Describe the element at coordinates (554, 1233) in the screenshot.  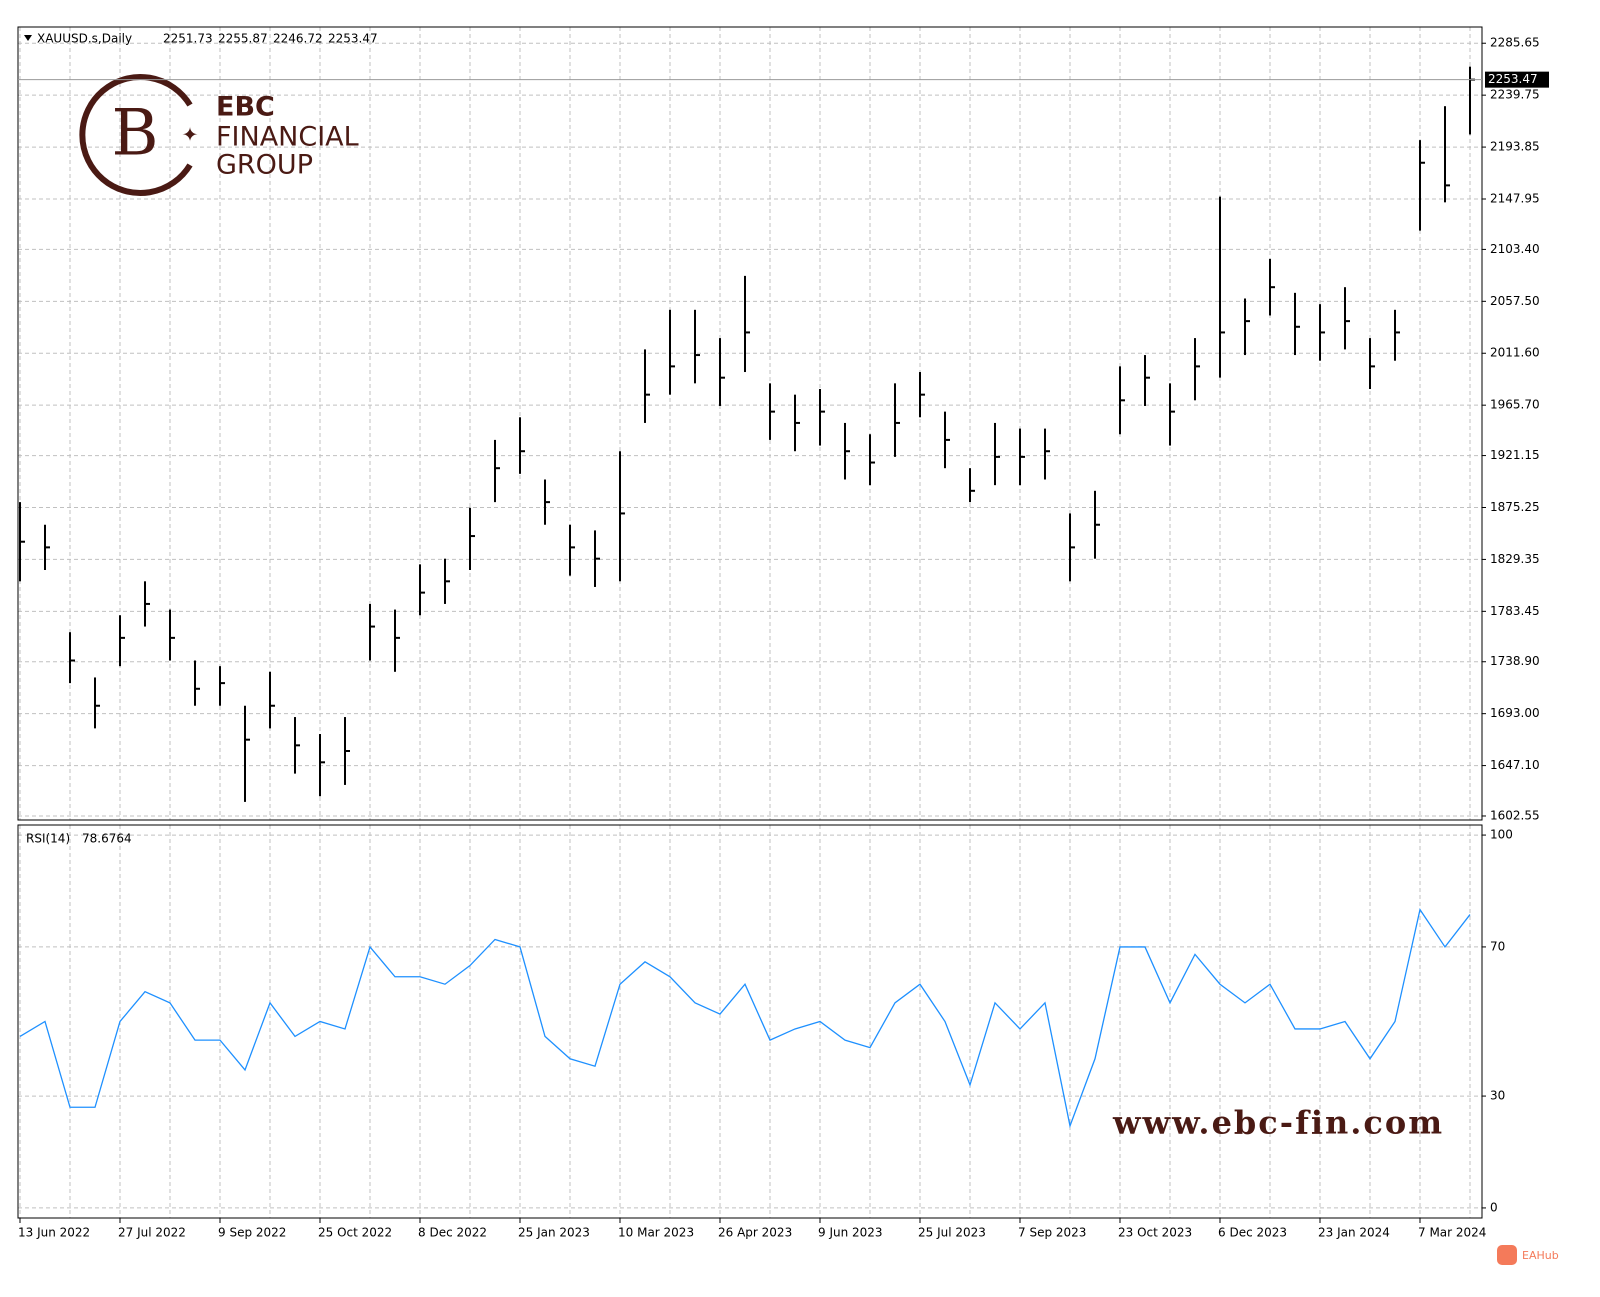
I see `x-tick-label: 25 Jan 2023` at that location.